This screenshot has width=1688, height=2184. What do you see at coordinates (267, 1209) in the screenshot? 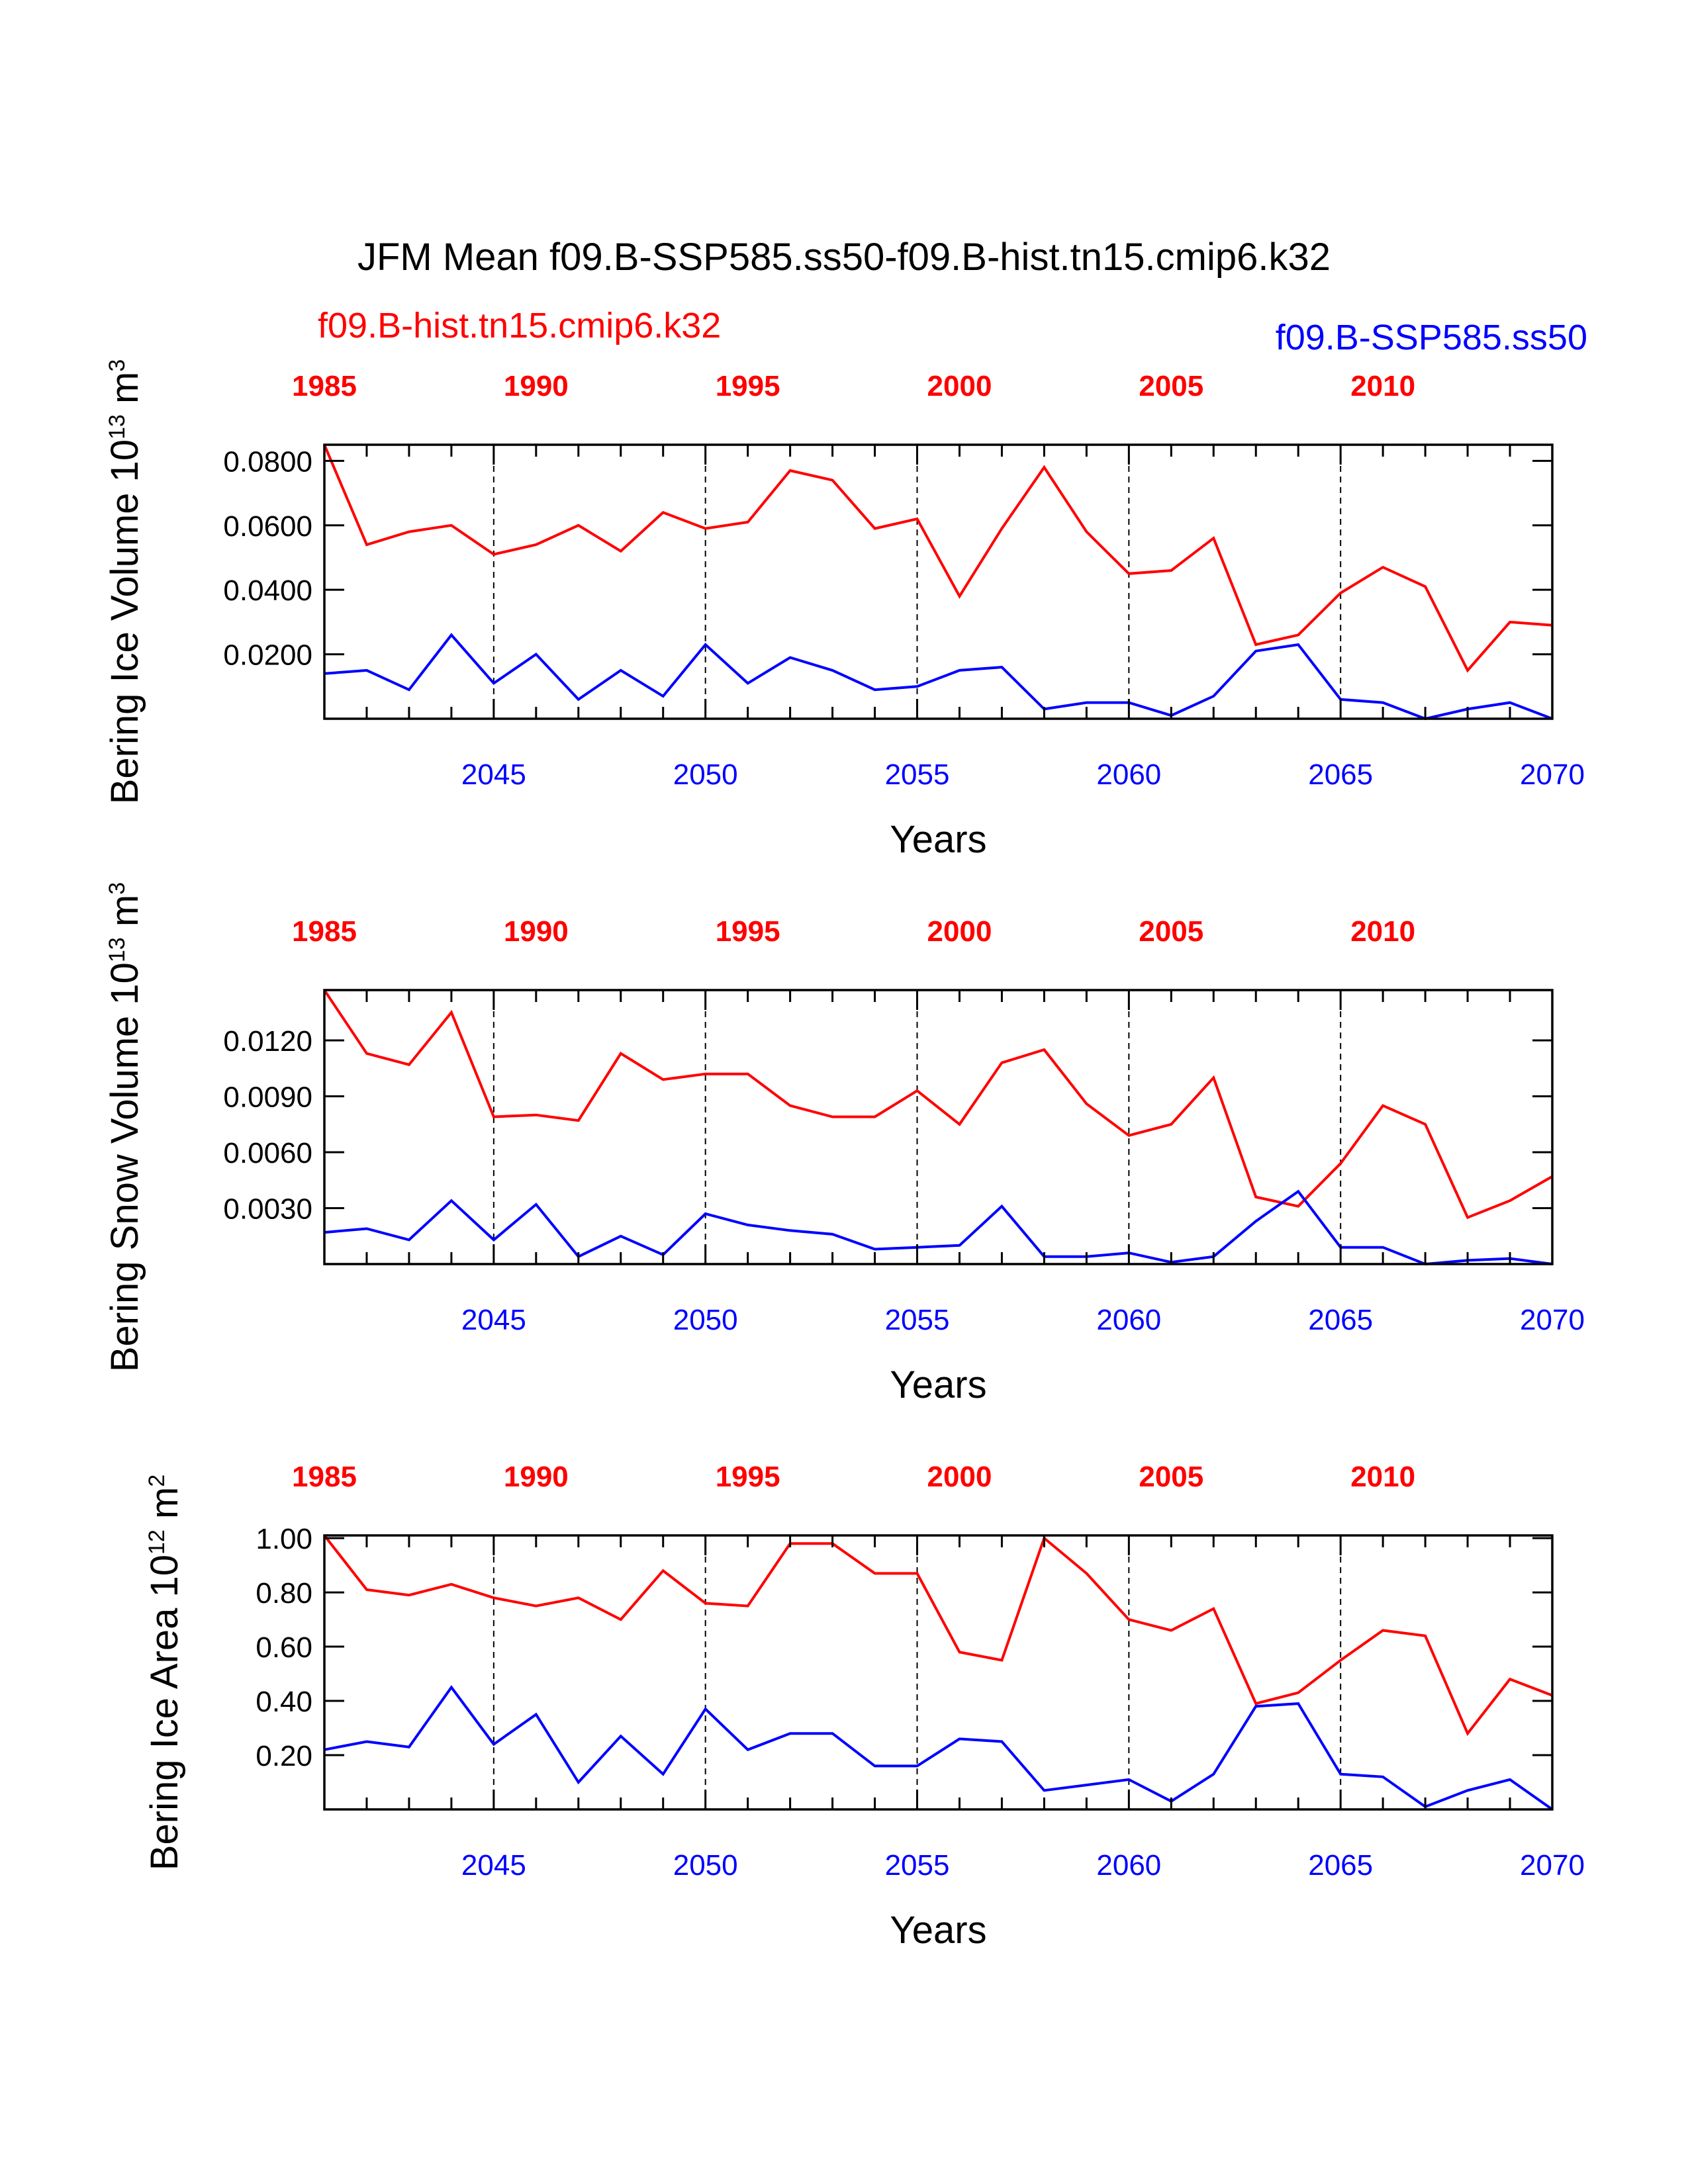
I see `y-tick-label: 0.0030` at bounding box center [267, 1209].